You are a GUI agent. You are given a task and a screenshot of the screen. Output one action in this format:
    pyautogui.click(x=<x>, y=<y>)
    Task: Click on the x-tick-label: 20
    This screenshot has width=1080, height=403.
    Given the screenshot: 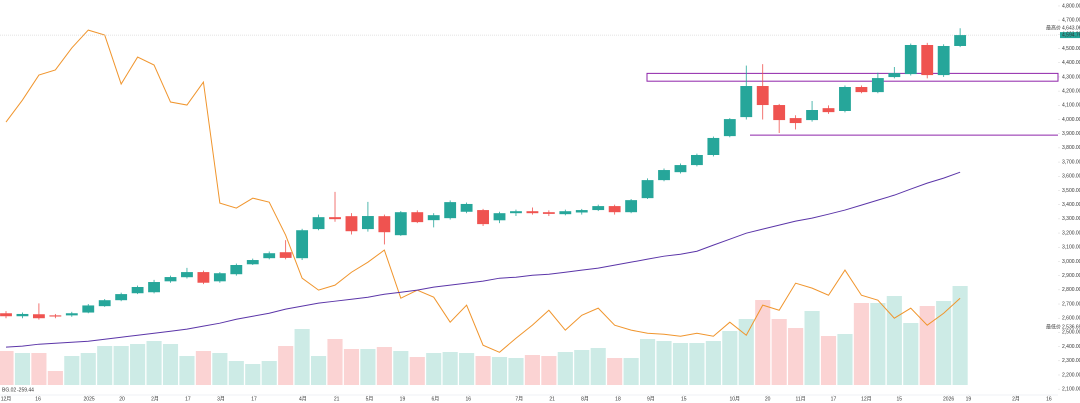 What is the action you would take?
    pyautogui.click(x=768, y=399)
    